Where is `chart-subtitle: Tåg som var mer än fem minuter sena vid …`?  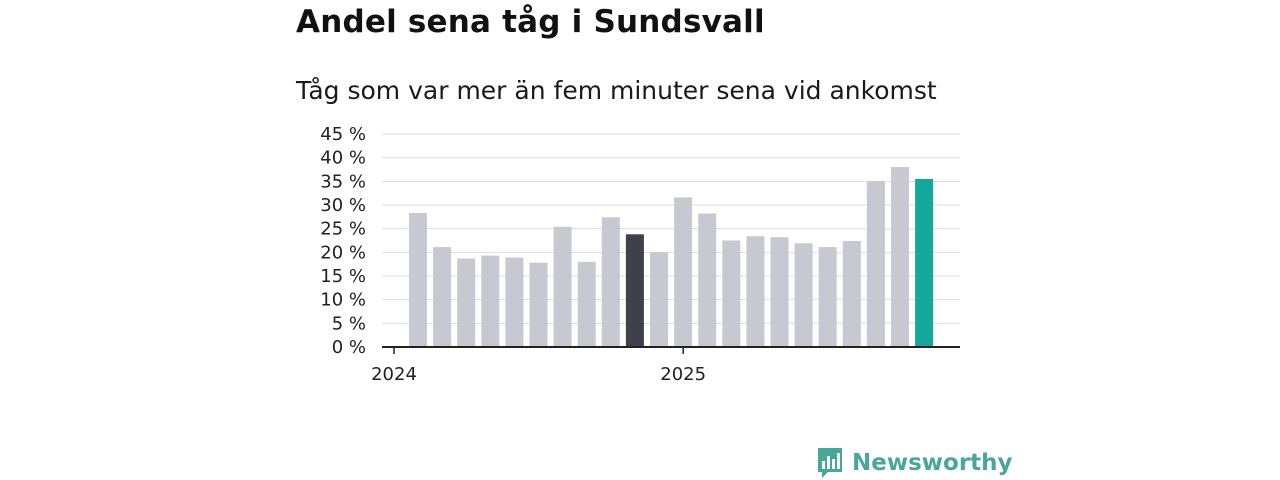 chart-subtitle: Tåg som var mer än fem minuter sena vid … is located at coordinates (616, 90).